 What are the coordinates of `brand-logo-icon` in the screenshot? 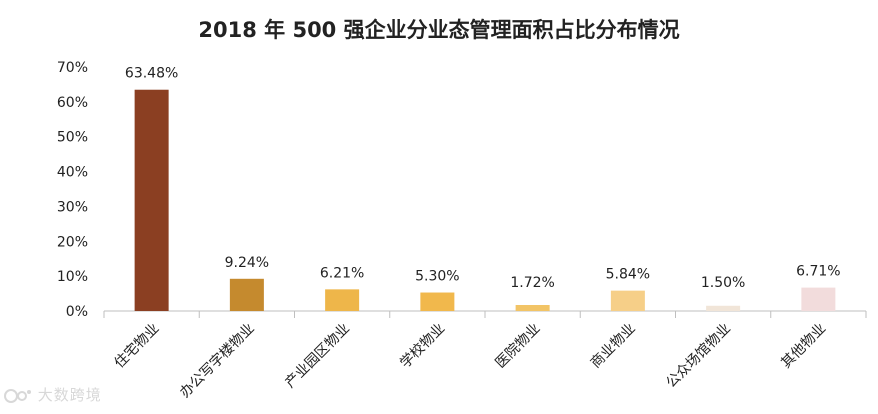 It's located at (17, 395).